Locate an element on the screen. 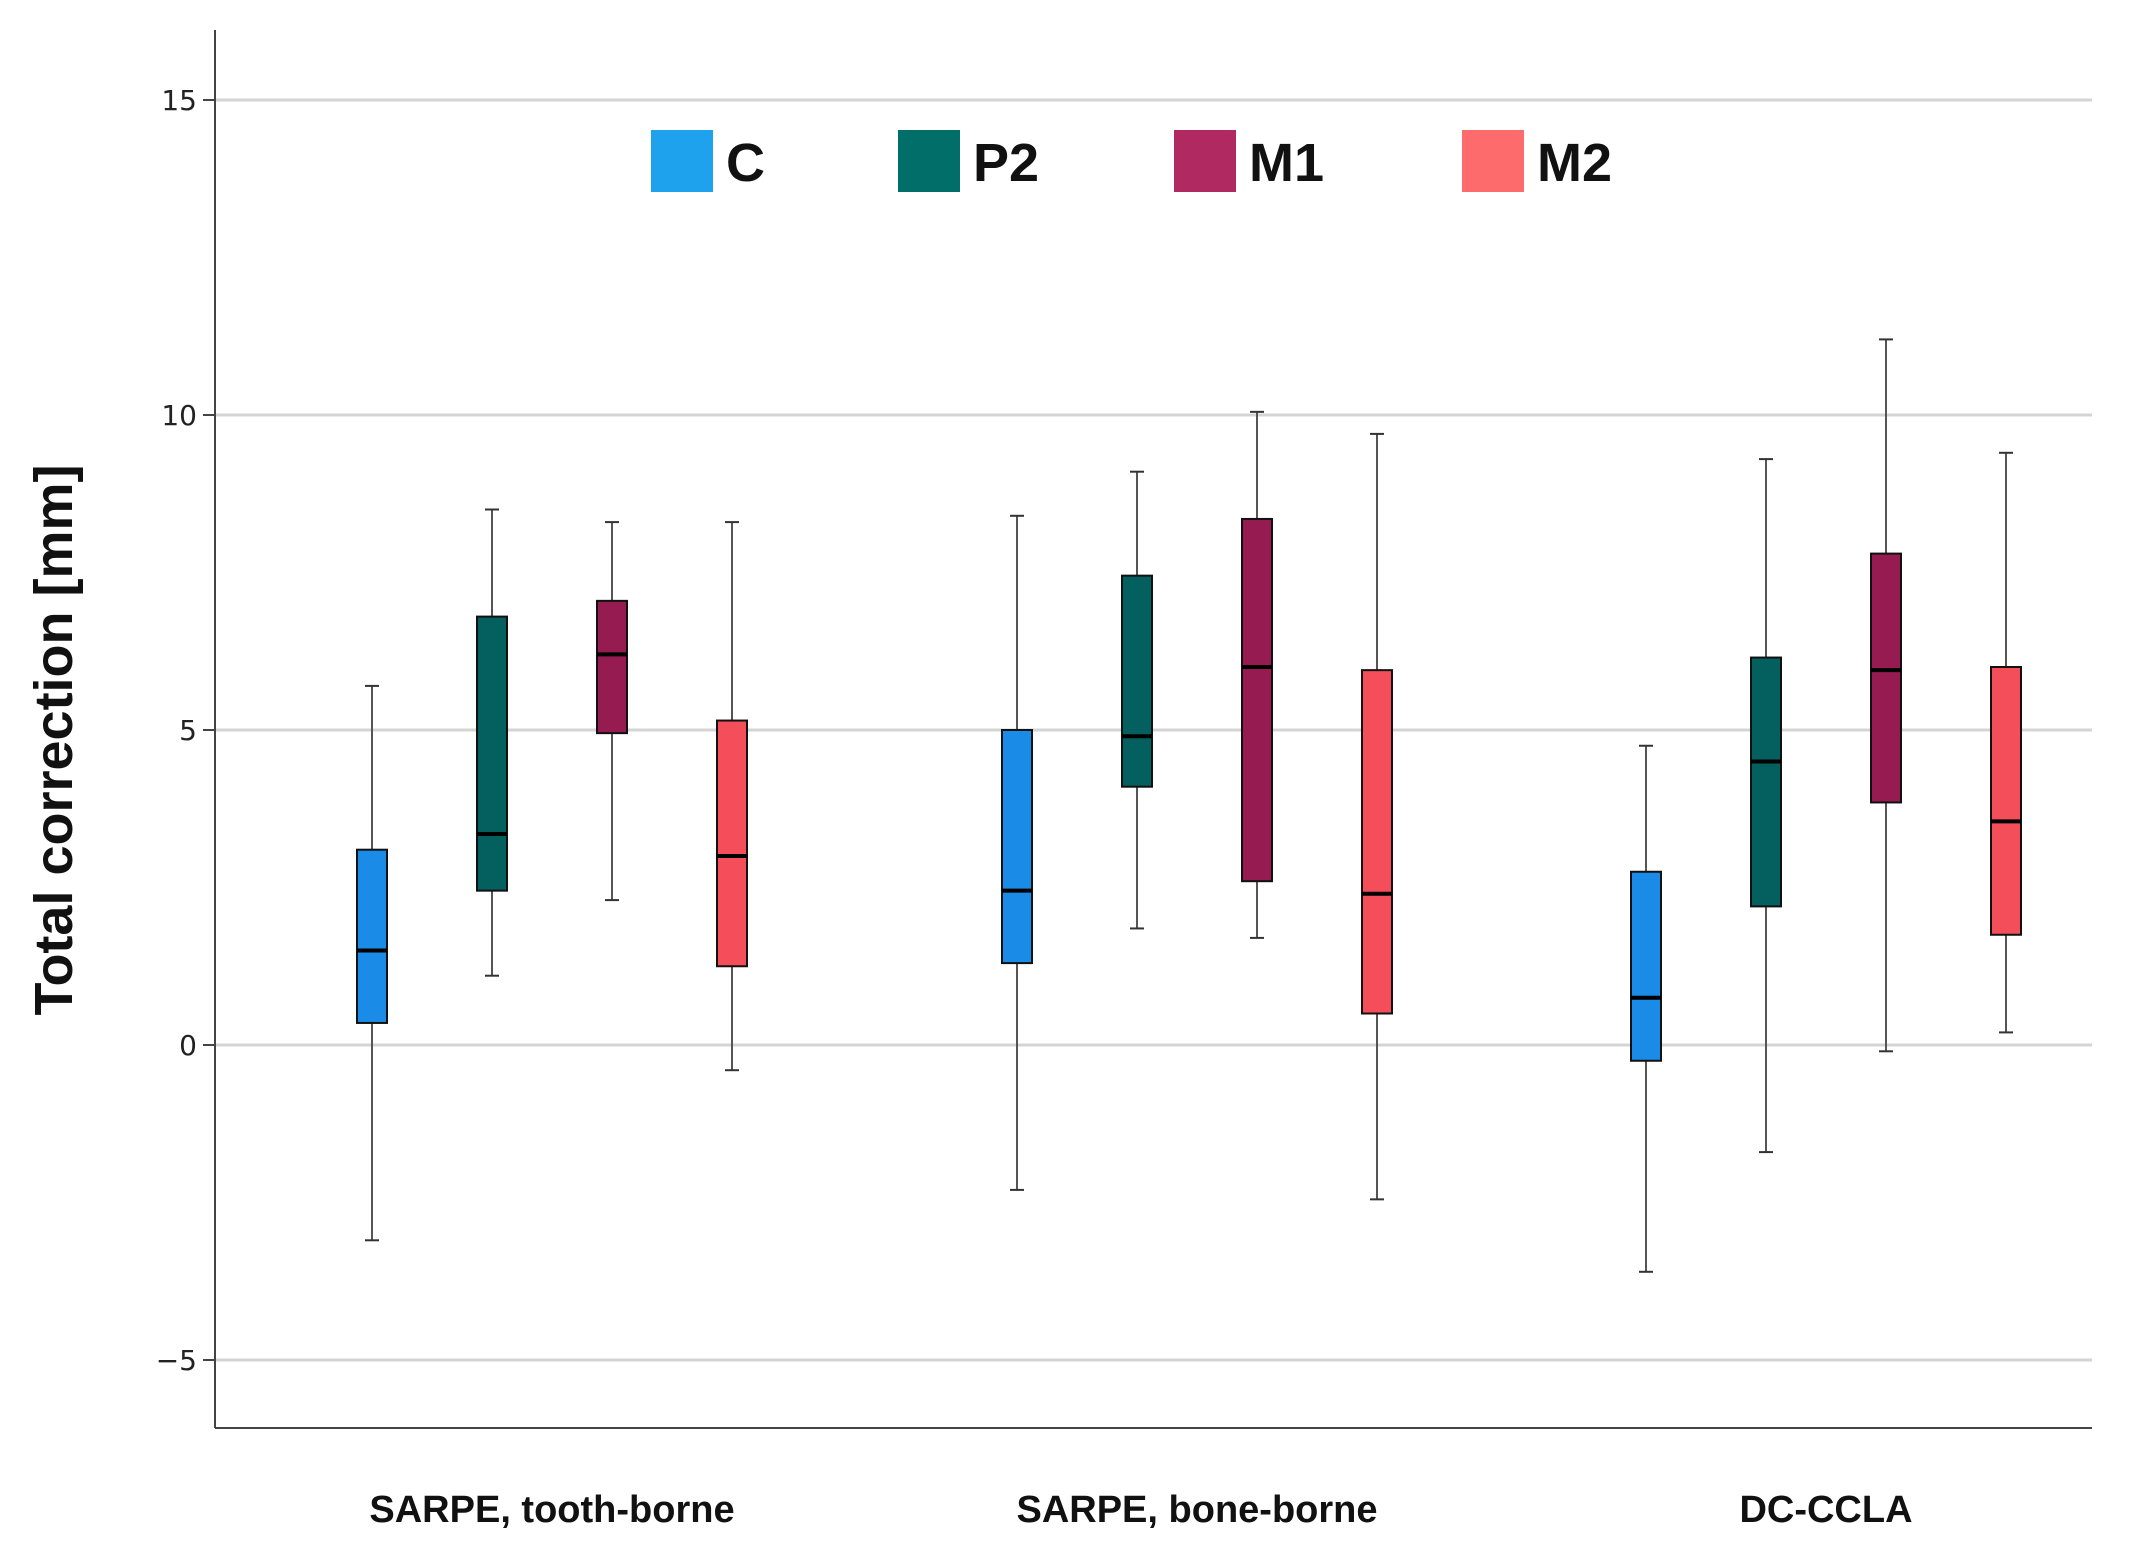 This screenshot has height=1542, width=2148. legend-item-M2: M2 is located at coordinates (1537, 161).